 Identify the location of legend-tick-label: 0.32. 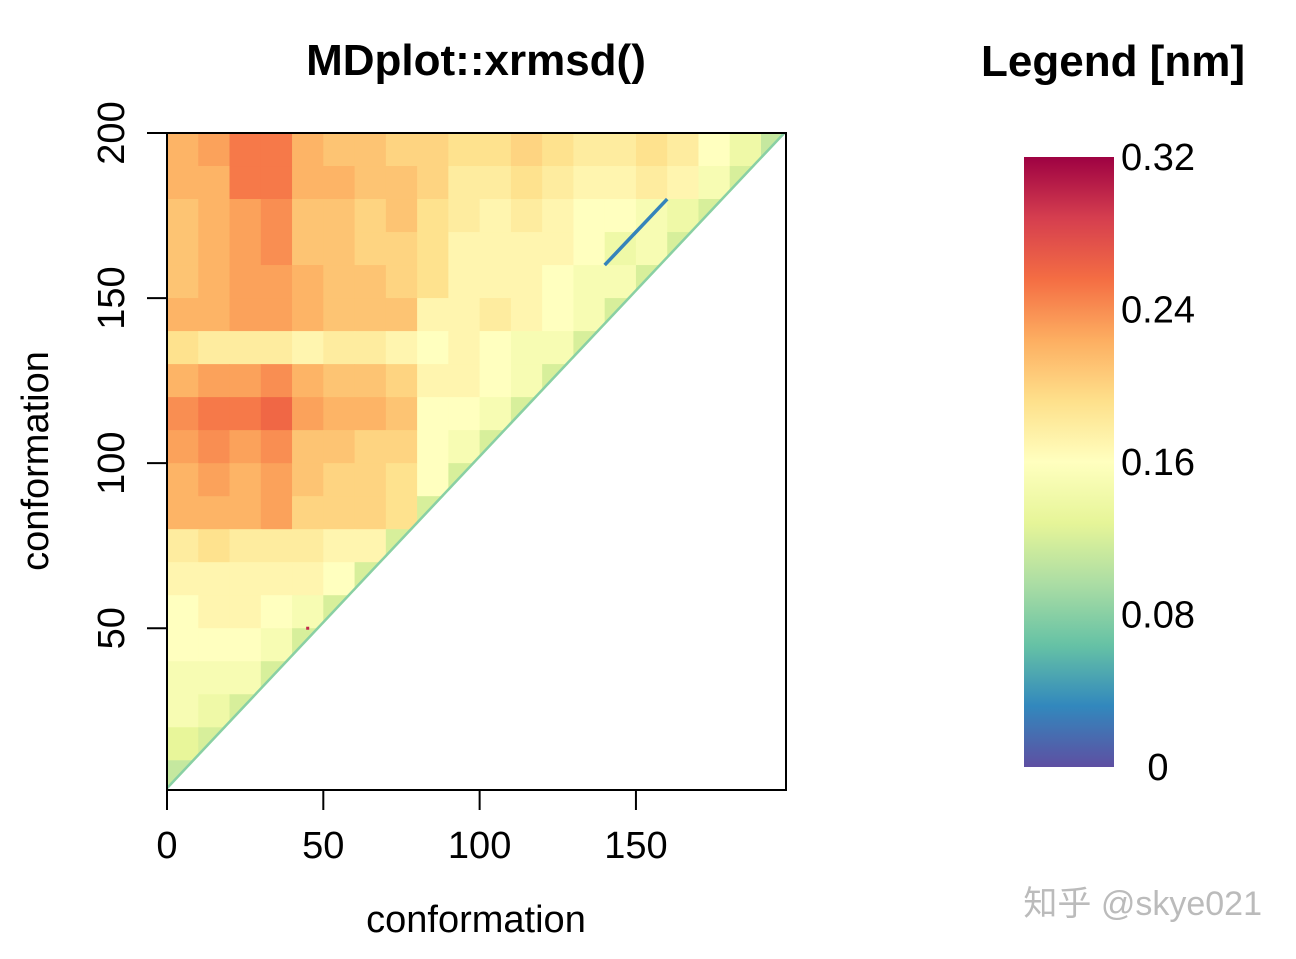
(1158, 158).